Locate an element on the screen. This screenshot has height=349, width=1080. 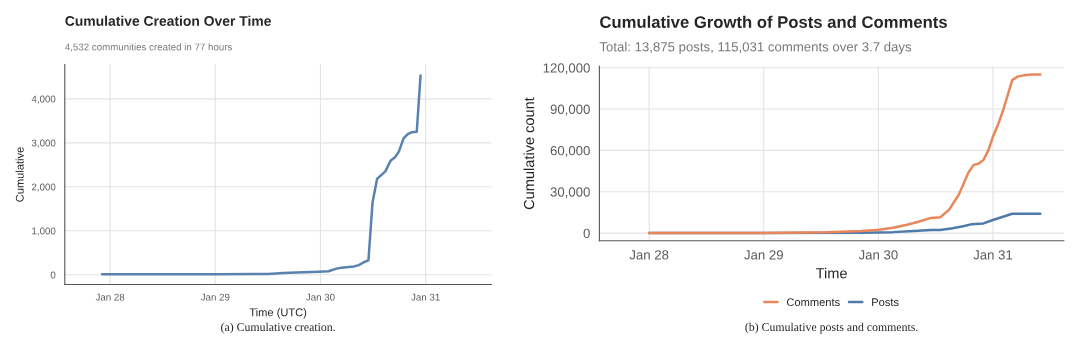
x-axis-title: Time is located at coordinates (831, 273).